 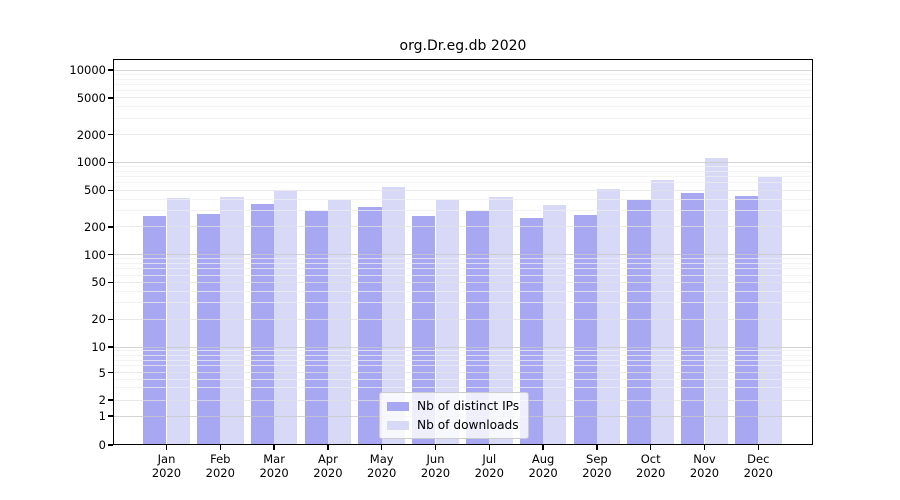 What do you see at coordinates (662, 312) in the screenshot?
I see `bar-nb-of-downloads-oct-2020` at bounding box center [662, 312].